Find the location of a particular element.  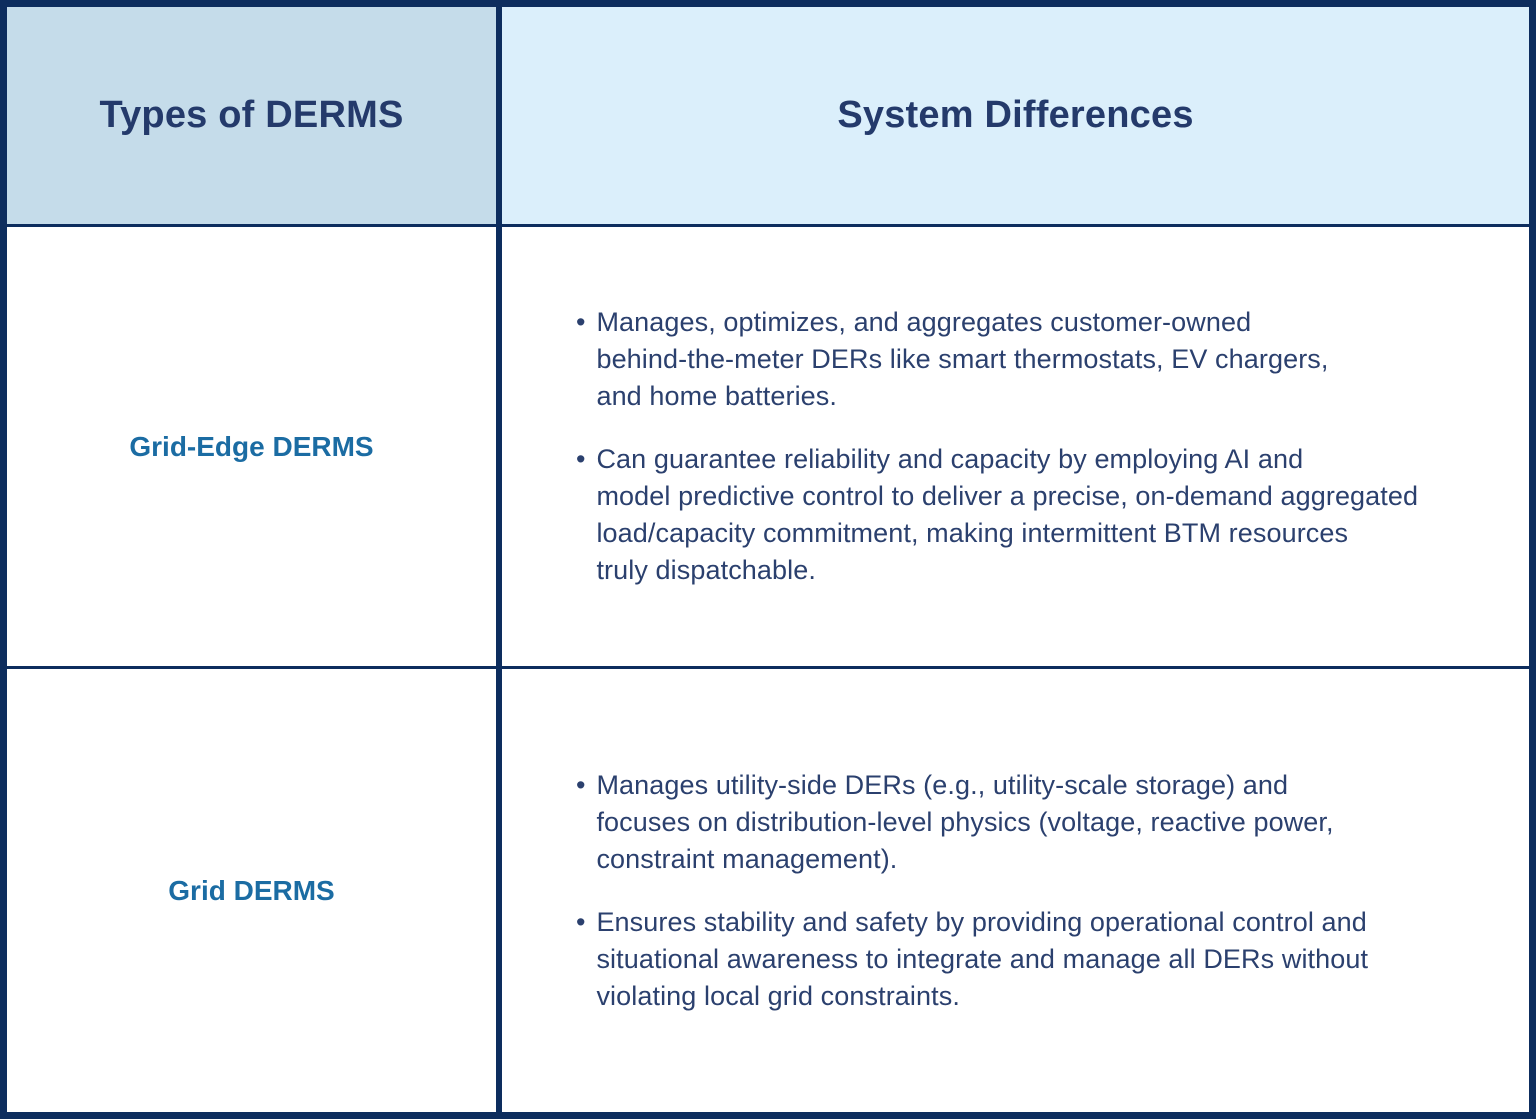

row-label: Grid DERMS is located at coordinates (251, 890).